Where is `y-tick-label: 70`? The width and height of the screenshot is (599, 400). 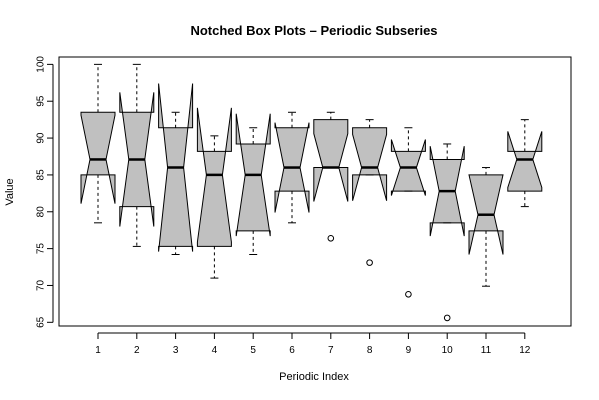 y-tick-label: 70 is located at coordinates (41, 285).